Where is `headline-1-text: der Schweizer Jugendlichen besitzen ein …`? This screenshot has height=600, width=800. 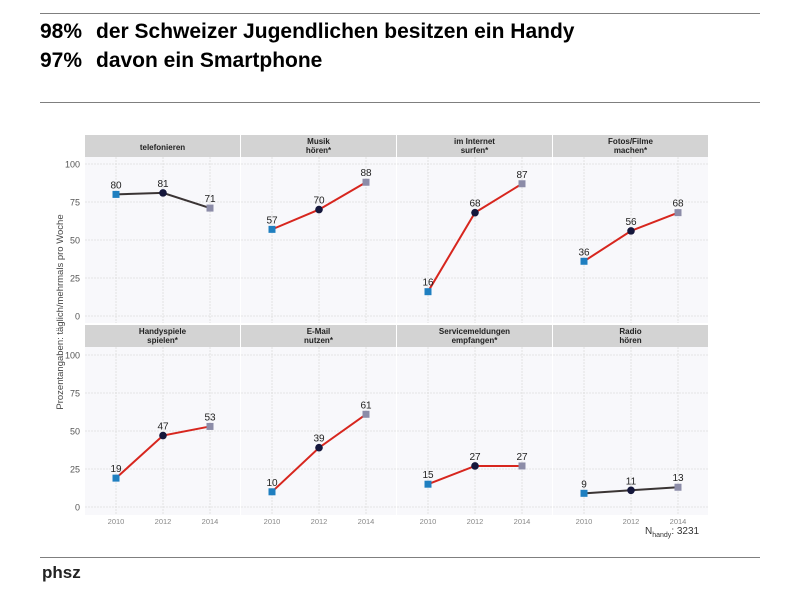 headline-1-text: der Schweizer Jugendlichen besitzen ein … is located at coordinates (335, 31).